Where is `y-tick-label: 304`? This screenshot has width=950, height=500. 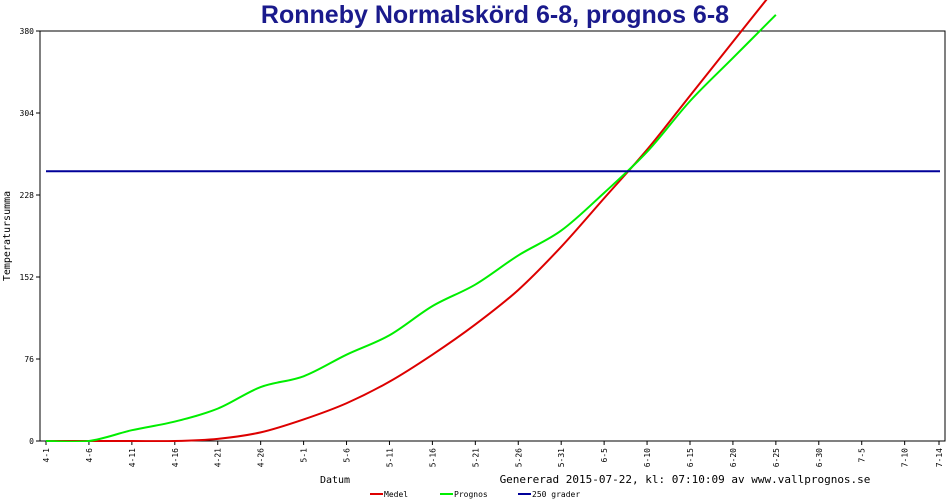
y-tick-label: 304 is located at coordinates (27, 113).